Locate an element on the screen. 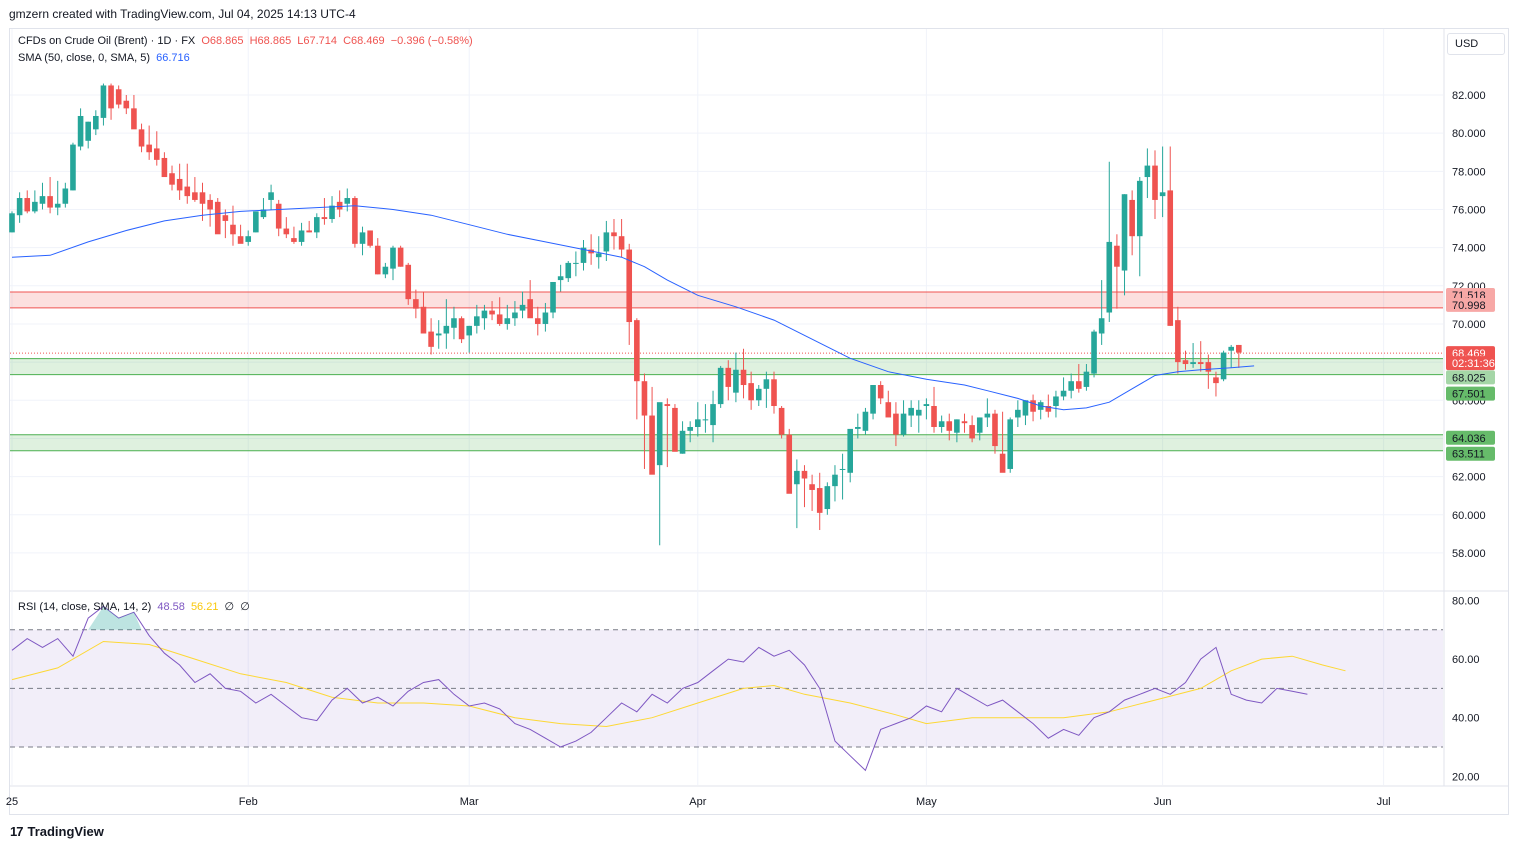 This screenshot has height=850, width=1519. rsi-legend-value: 48.58 is located at coordinates (171, 607).